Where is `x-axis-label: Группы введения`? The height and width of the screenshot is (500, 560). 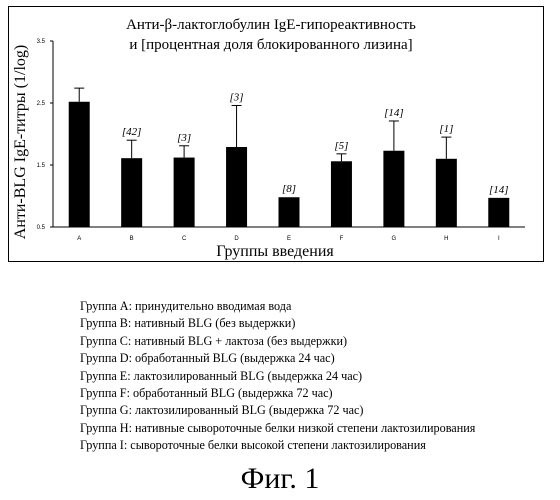
x-axis-label: Группы введения is located at coordinates (275, 251).